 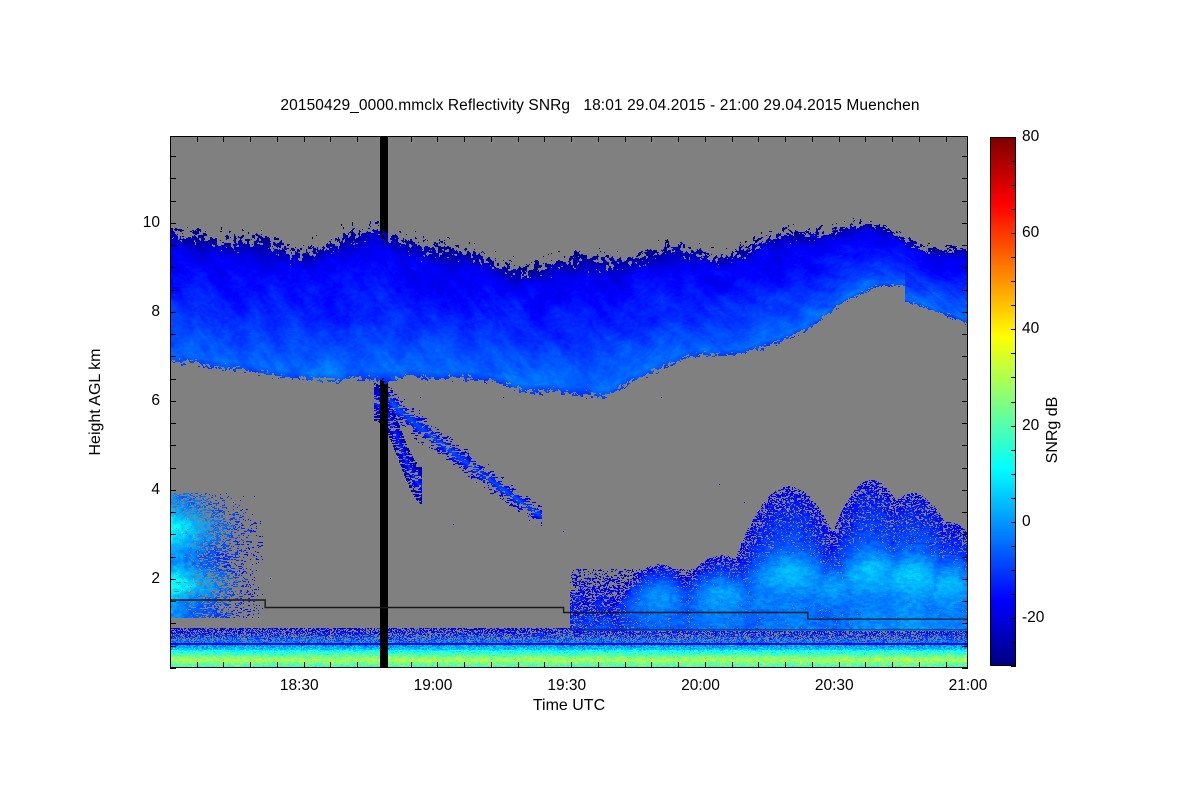 I want to click on x-tick-label: 20:00, so click(x=700, y=685).